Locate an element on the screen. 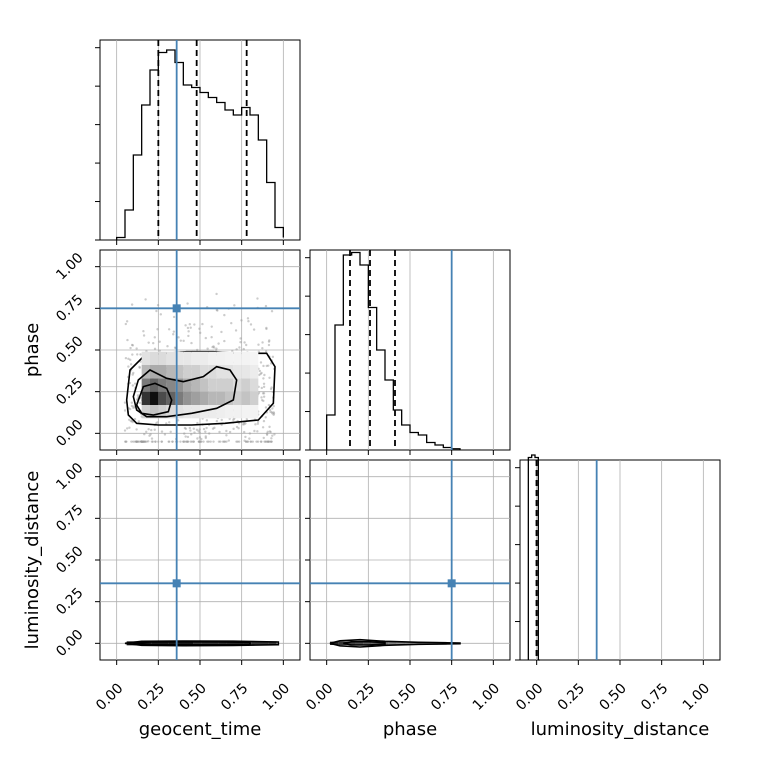 Image resolution: width=760 pixels, height=760 pixels. y-axis-label-phase: phase is located at coordinates (32, 350).